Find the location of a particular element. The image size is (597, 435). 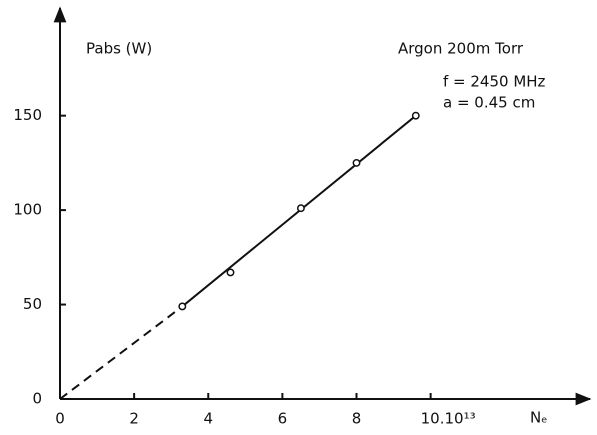

y-axis-label: Pabs (W) is located at coordinates (119, 49).